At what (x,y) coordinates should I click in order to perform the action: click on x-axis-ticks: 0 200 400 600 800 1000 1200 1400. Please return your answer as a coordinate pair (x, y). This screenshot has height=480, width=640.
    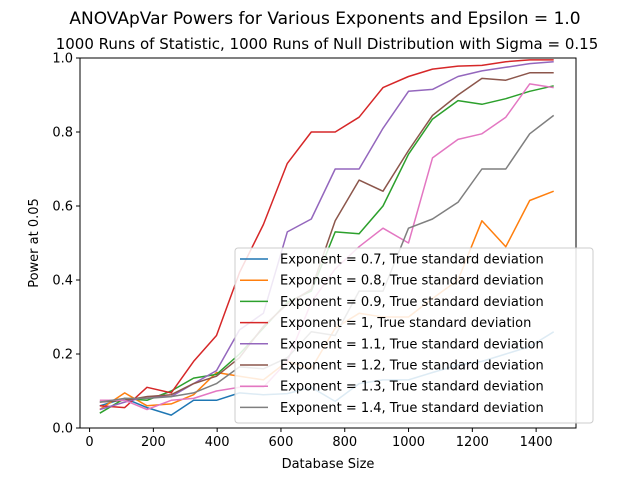
    Looking at the image, I should click on (319, 439).